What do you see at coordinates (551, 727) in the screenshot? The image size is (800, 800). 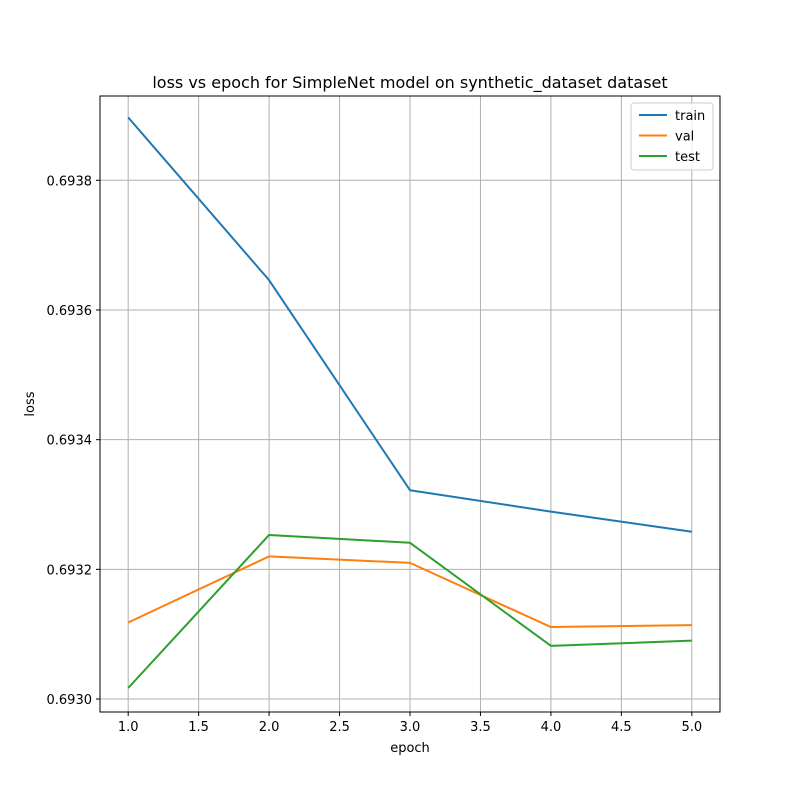 I see `x-tick-label: 4.0` at bounding box center [551, 727].